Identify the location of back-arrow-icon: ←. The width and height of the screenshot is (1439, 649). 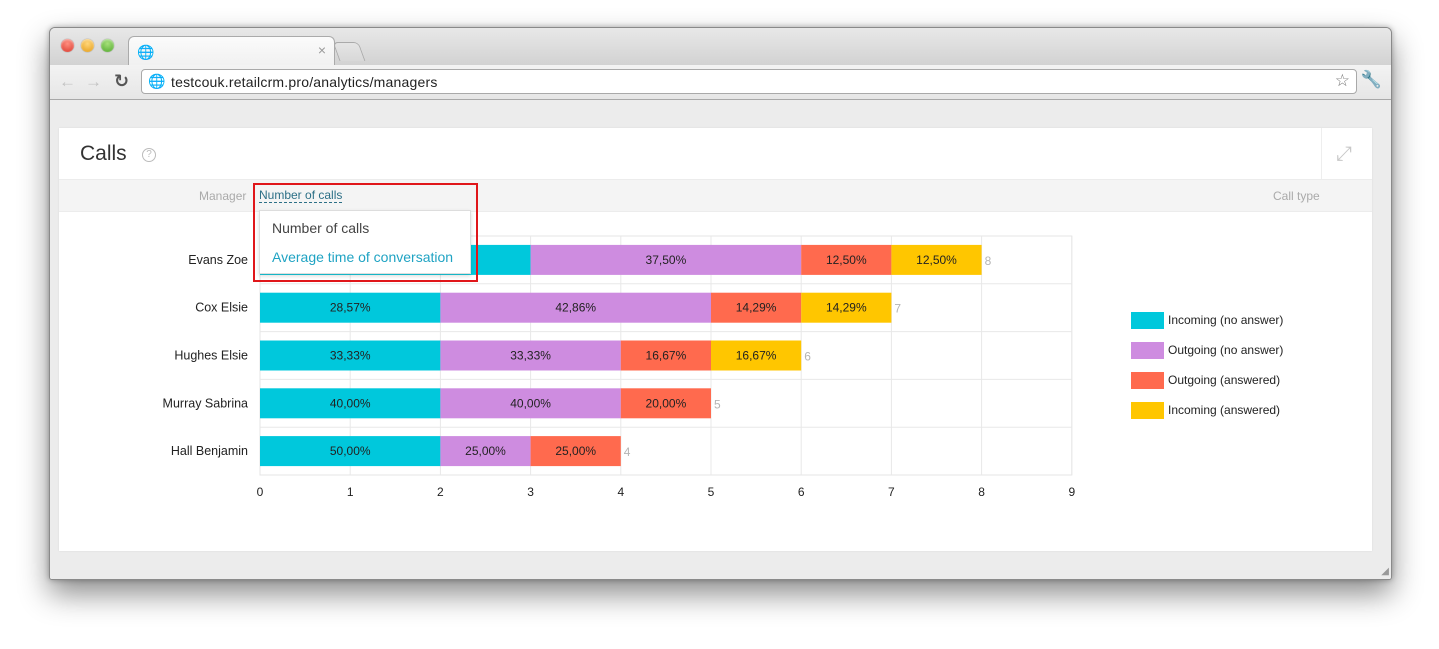
(67, 81).